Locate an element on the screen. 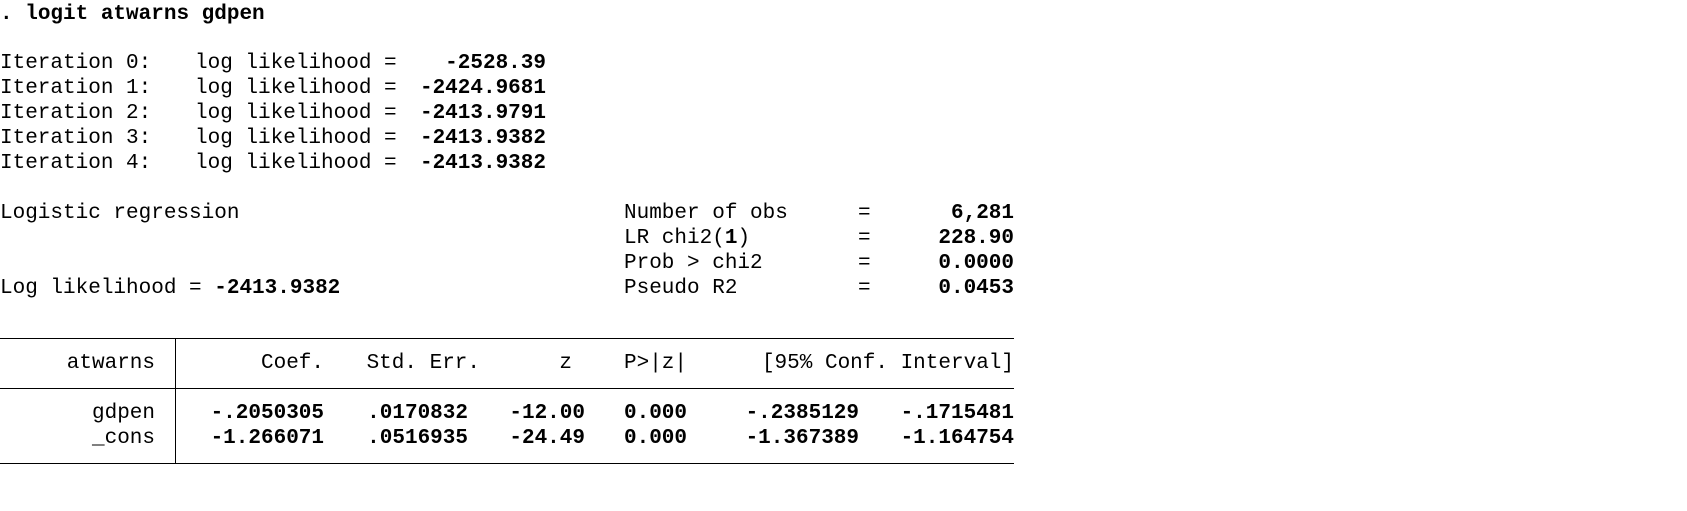 This screenshot has height=511, width=1687. stat-value: 0.0453 is located at coordinates (976, 288).